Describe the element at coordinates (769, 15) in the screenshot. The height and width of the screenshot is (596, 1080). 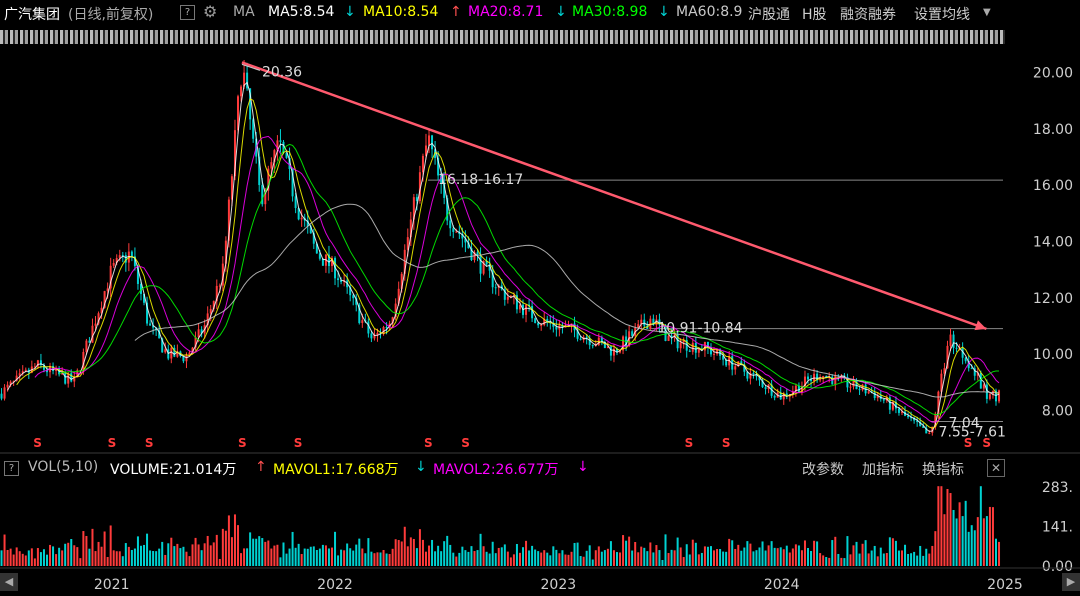
I see `tab-hk-connect: 沪股通` at that location.